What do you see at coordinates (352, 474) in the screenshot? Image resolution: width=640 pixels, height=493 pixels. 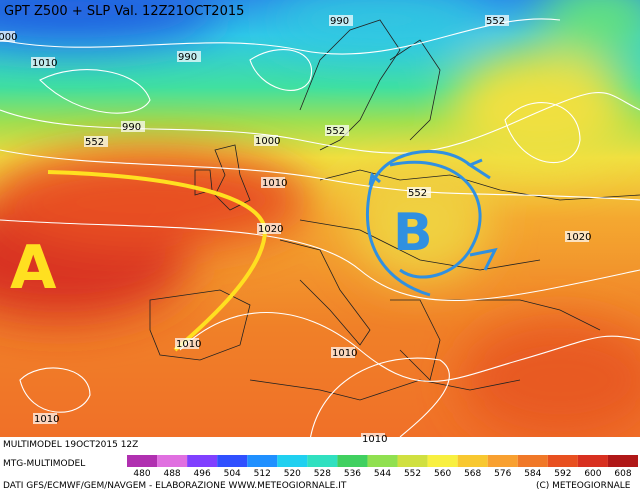 I see `colorbar-label: 536` at bounding box center [352, 474].